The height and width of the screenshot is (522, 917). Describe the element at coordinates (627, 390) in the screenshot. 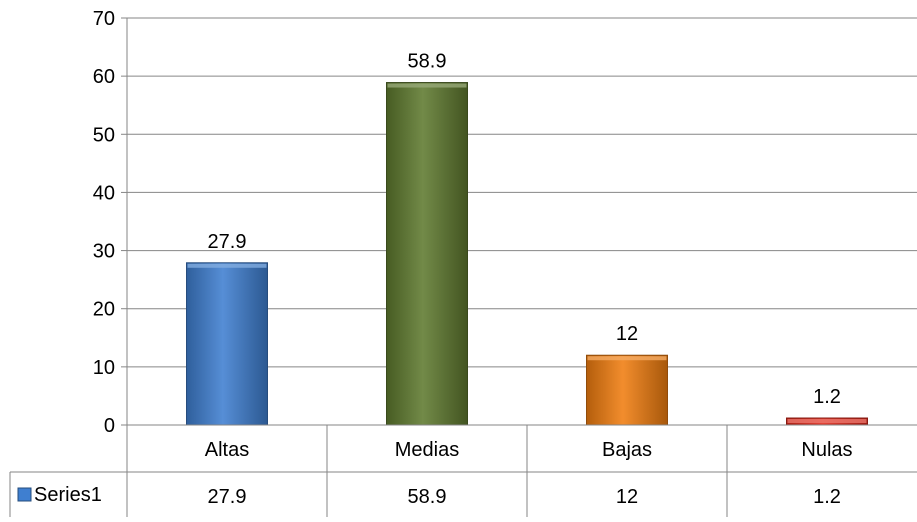

I see `bar-bajas` at that location.